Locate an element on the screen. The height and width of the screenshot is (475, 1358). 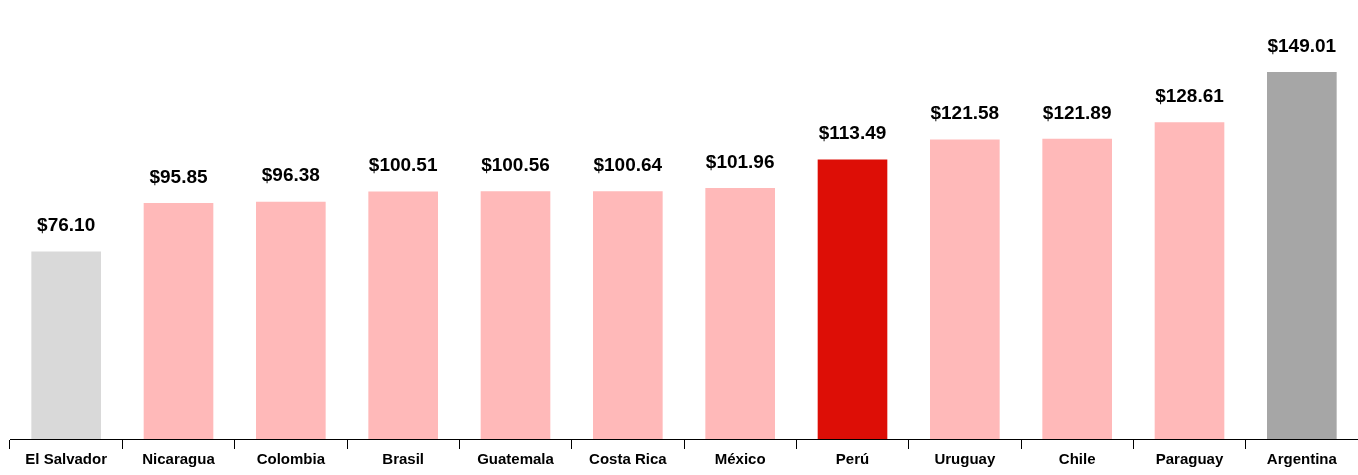
x-tick-label: México is located at coordinates (740, 459).